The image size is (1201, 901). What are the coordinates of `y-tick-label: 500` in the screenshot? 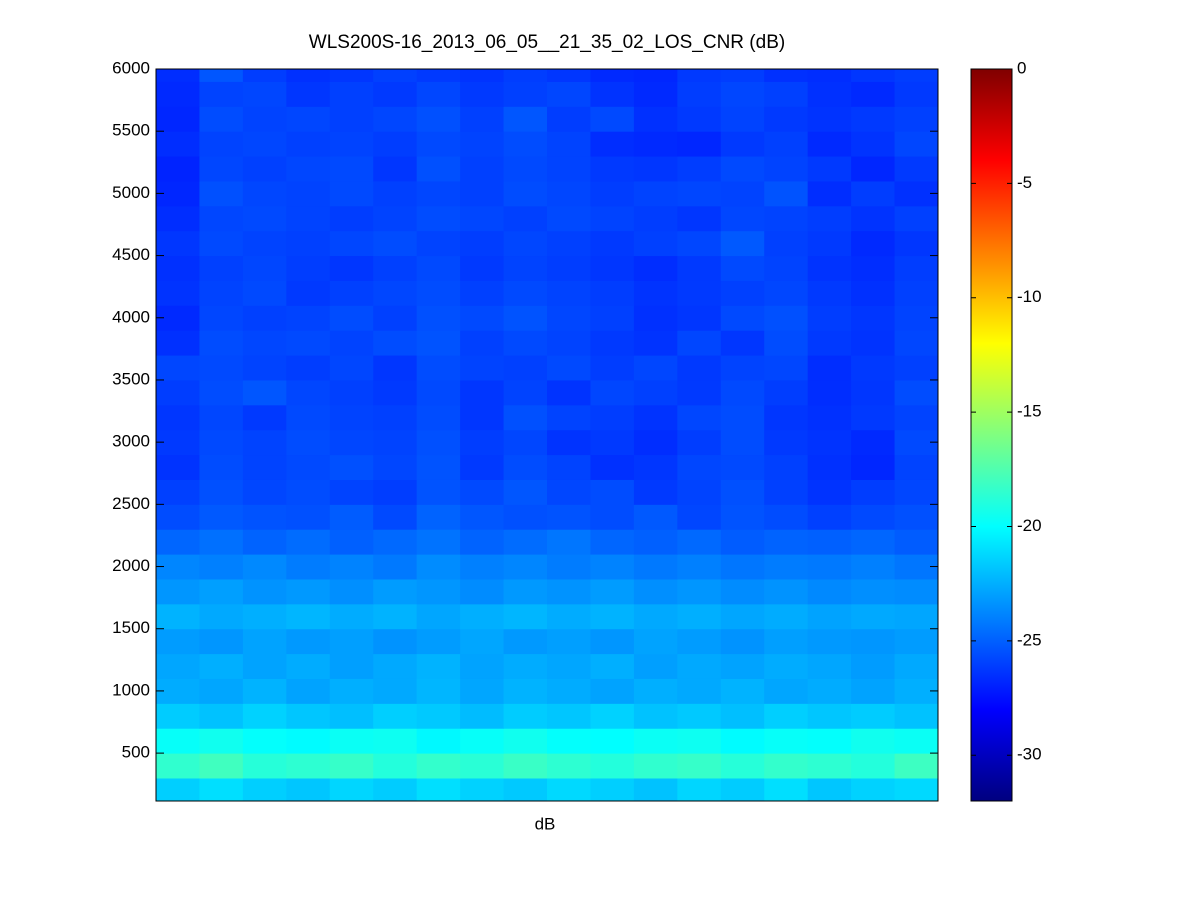 It's located at (136, 752).